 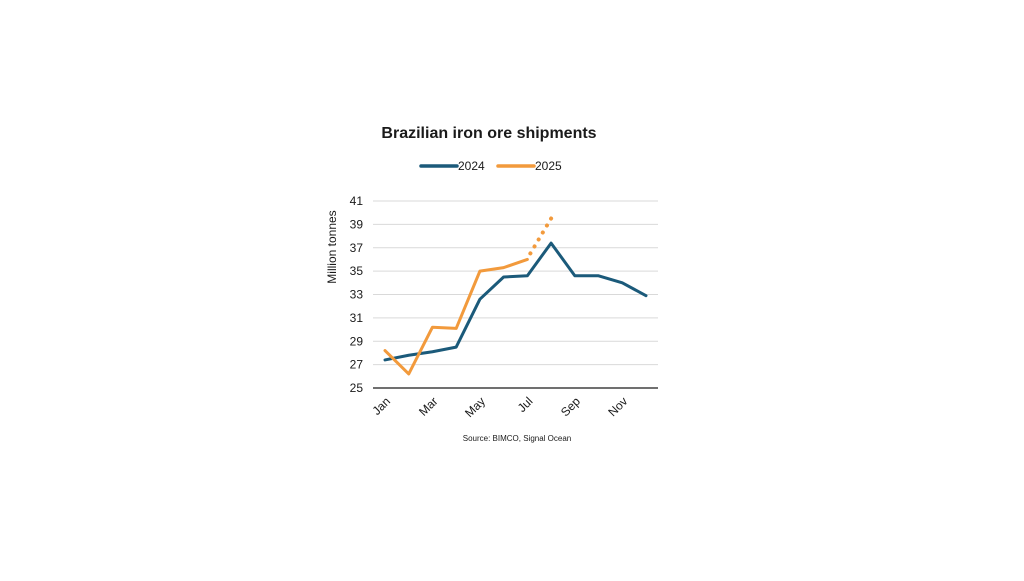 What do you see at coordinates (488, 133) in the screenshot?
I see `chart-title: Brazilian iron ore shipments` at bounding box center [488, 133].